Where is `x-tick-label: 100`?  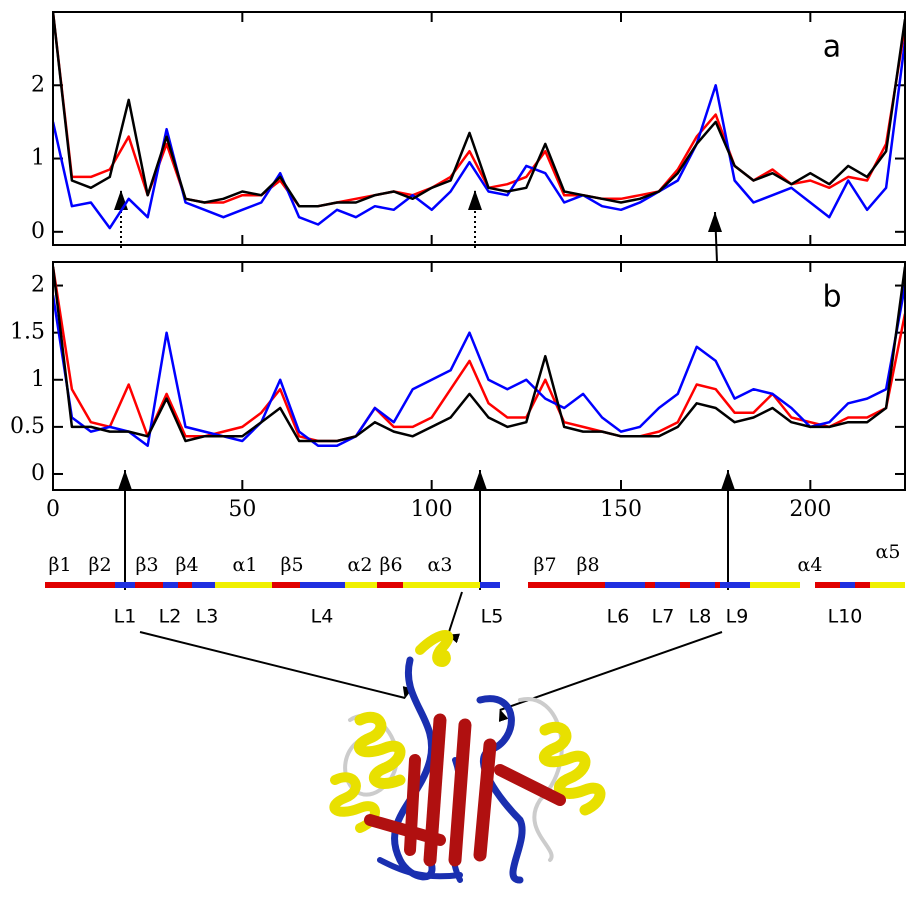
x-tick-label: 100 is located at coordinates (432, 509).